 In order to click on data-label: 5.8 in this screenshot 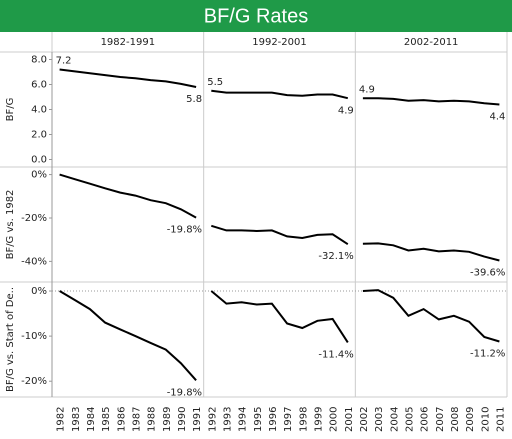, I will do `click(194, 99)`.